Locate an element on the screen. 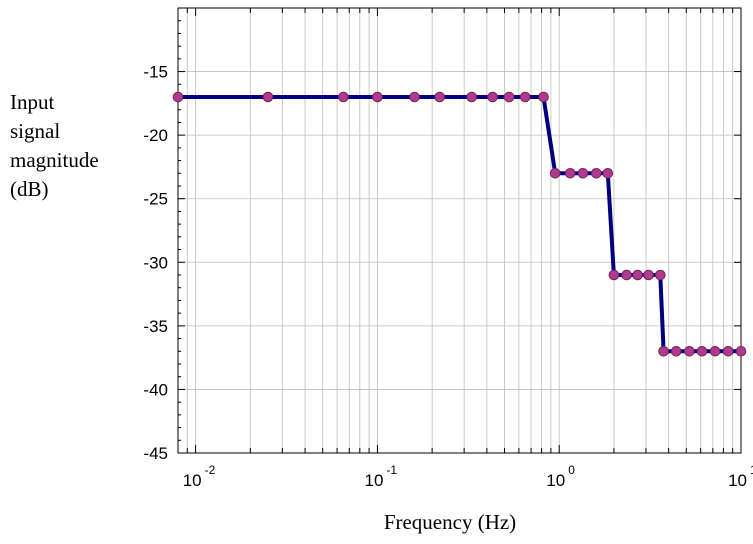  x-tick-exponent: -2 is located at coordinates (210, 470).